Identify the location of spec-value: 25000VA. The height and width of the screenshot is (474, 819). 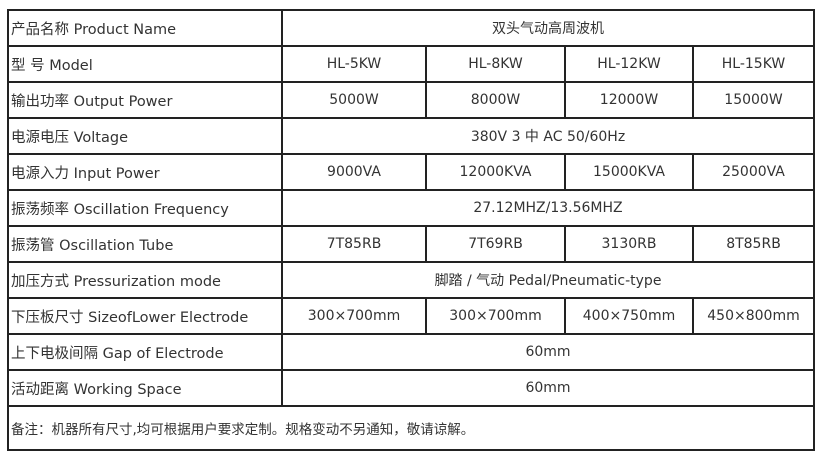
(753, 172).